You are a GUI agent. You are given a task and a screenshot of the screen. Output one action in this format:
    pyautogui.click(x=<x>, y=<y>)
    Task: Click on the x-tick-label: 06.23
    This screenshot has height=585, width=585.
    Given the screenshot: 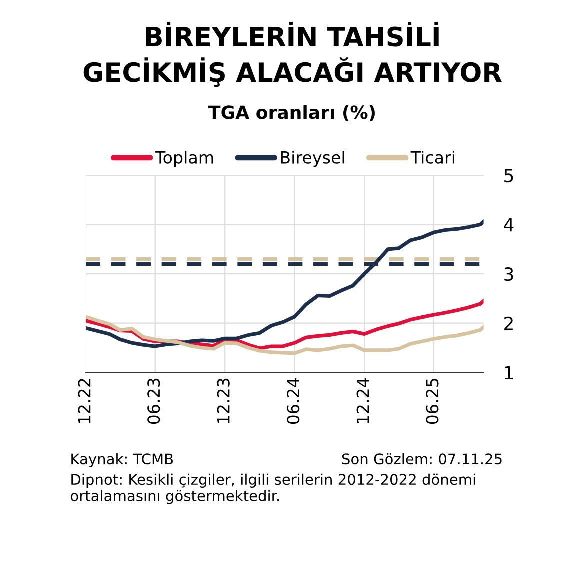 What is the action you would take?
    pyautogui.click(x=154, y=401)
    